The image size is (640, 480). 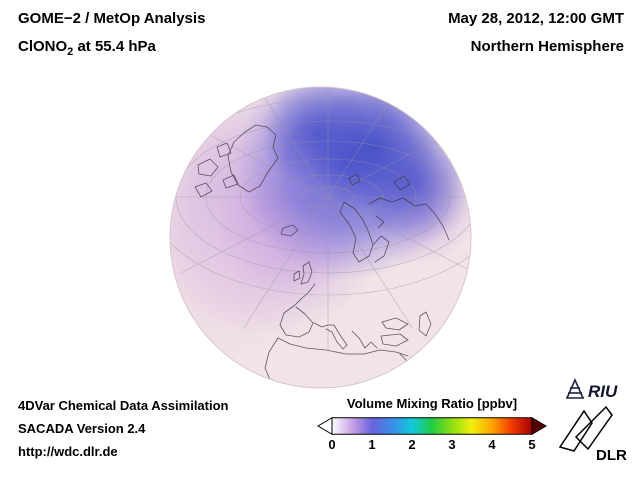 I want to click on colorbar-legend: Volume Mixing Ratio [ppbv] 0 1 2 3 4 5, so click(x=432, y=424).